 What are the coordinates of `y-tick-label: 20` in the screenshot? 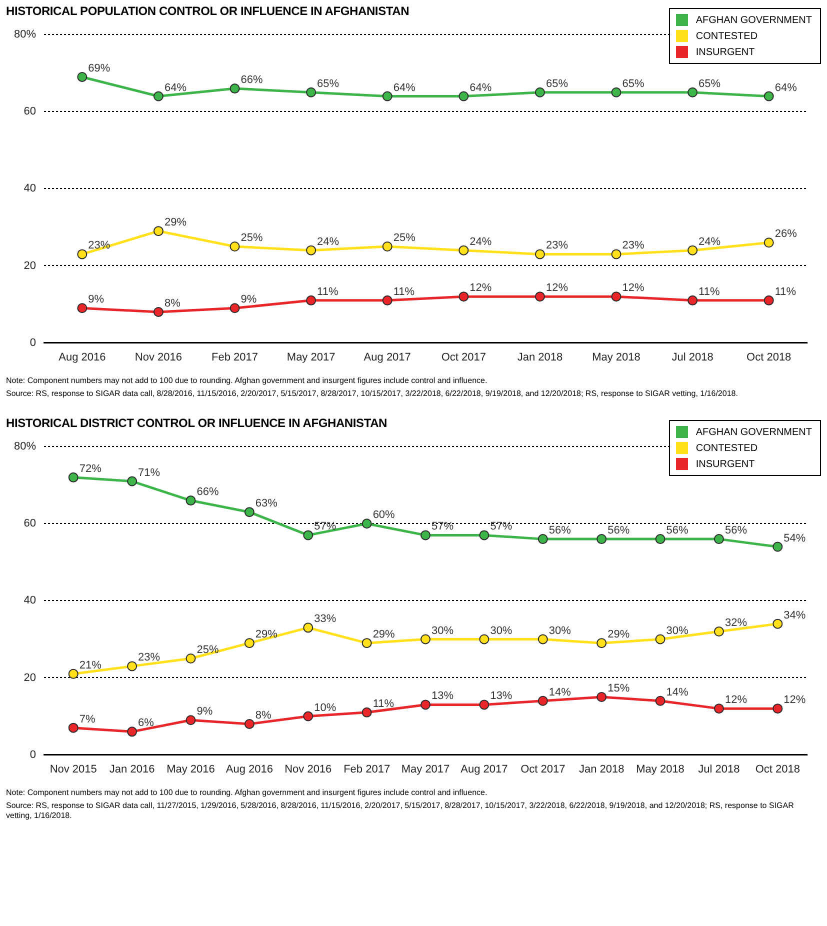 It's located at (30, 266).